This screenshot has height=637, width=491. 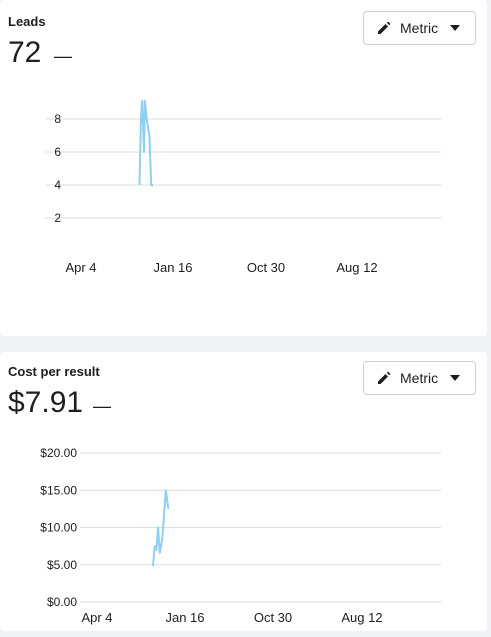 I want to click on metric-value: $7.91, so click(x=46, y=402).